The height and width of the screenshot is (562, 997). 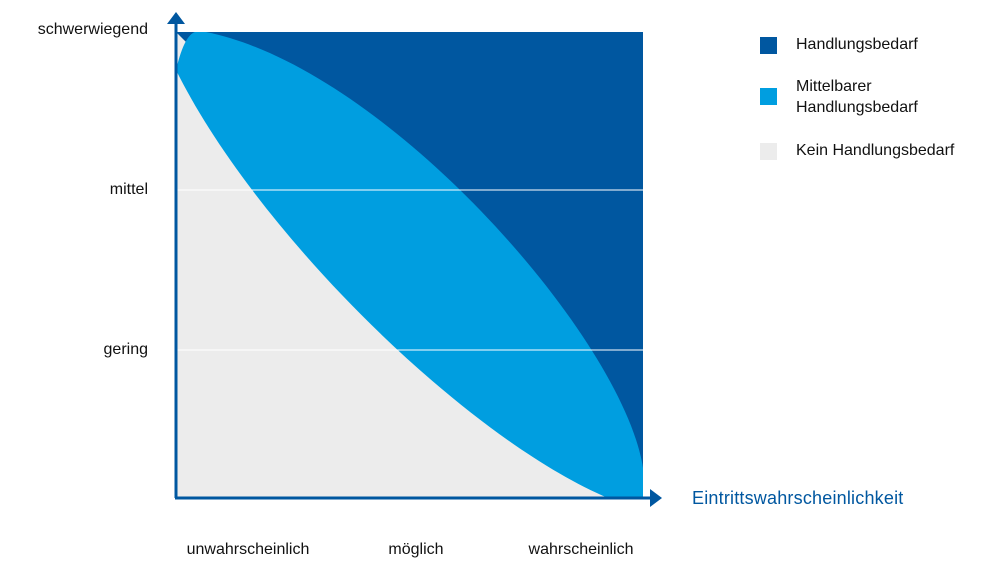 I want to click on x-tick-label-moeglich: möglich, so click(x=416, y=549).